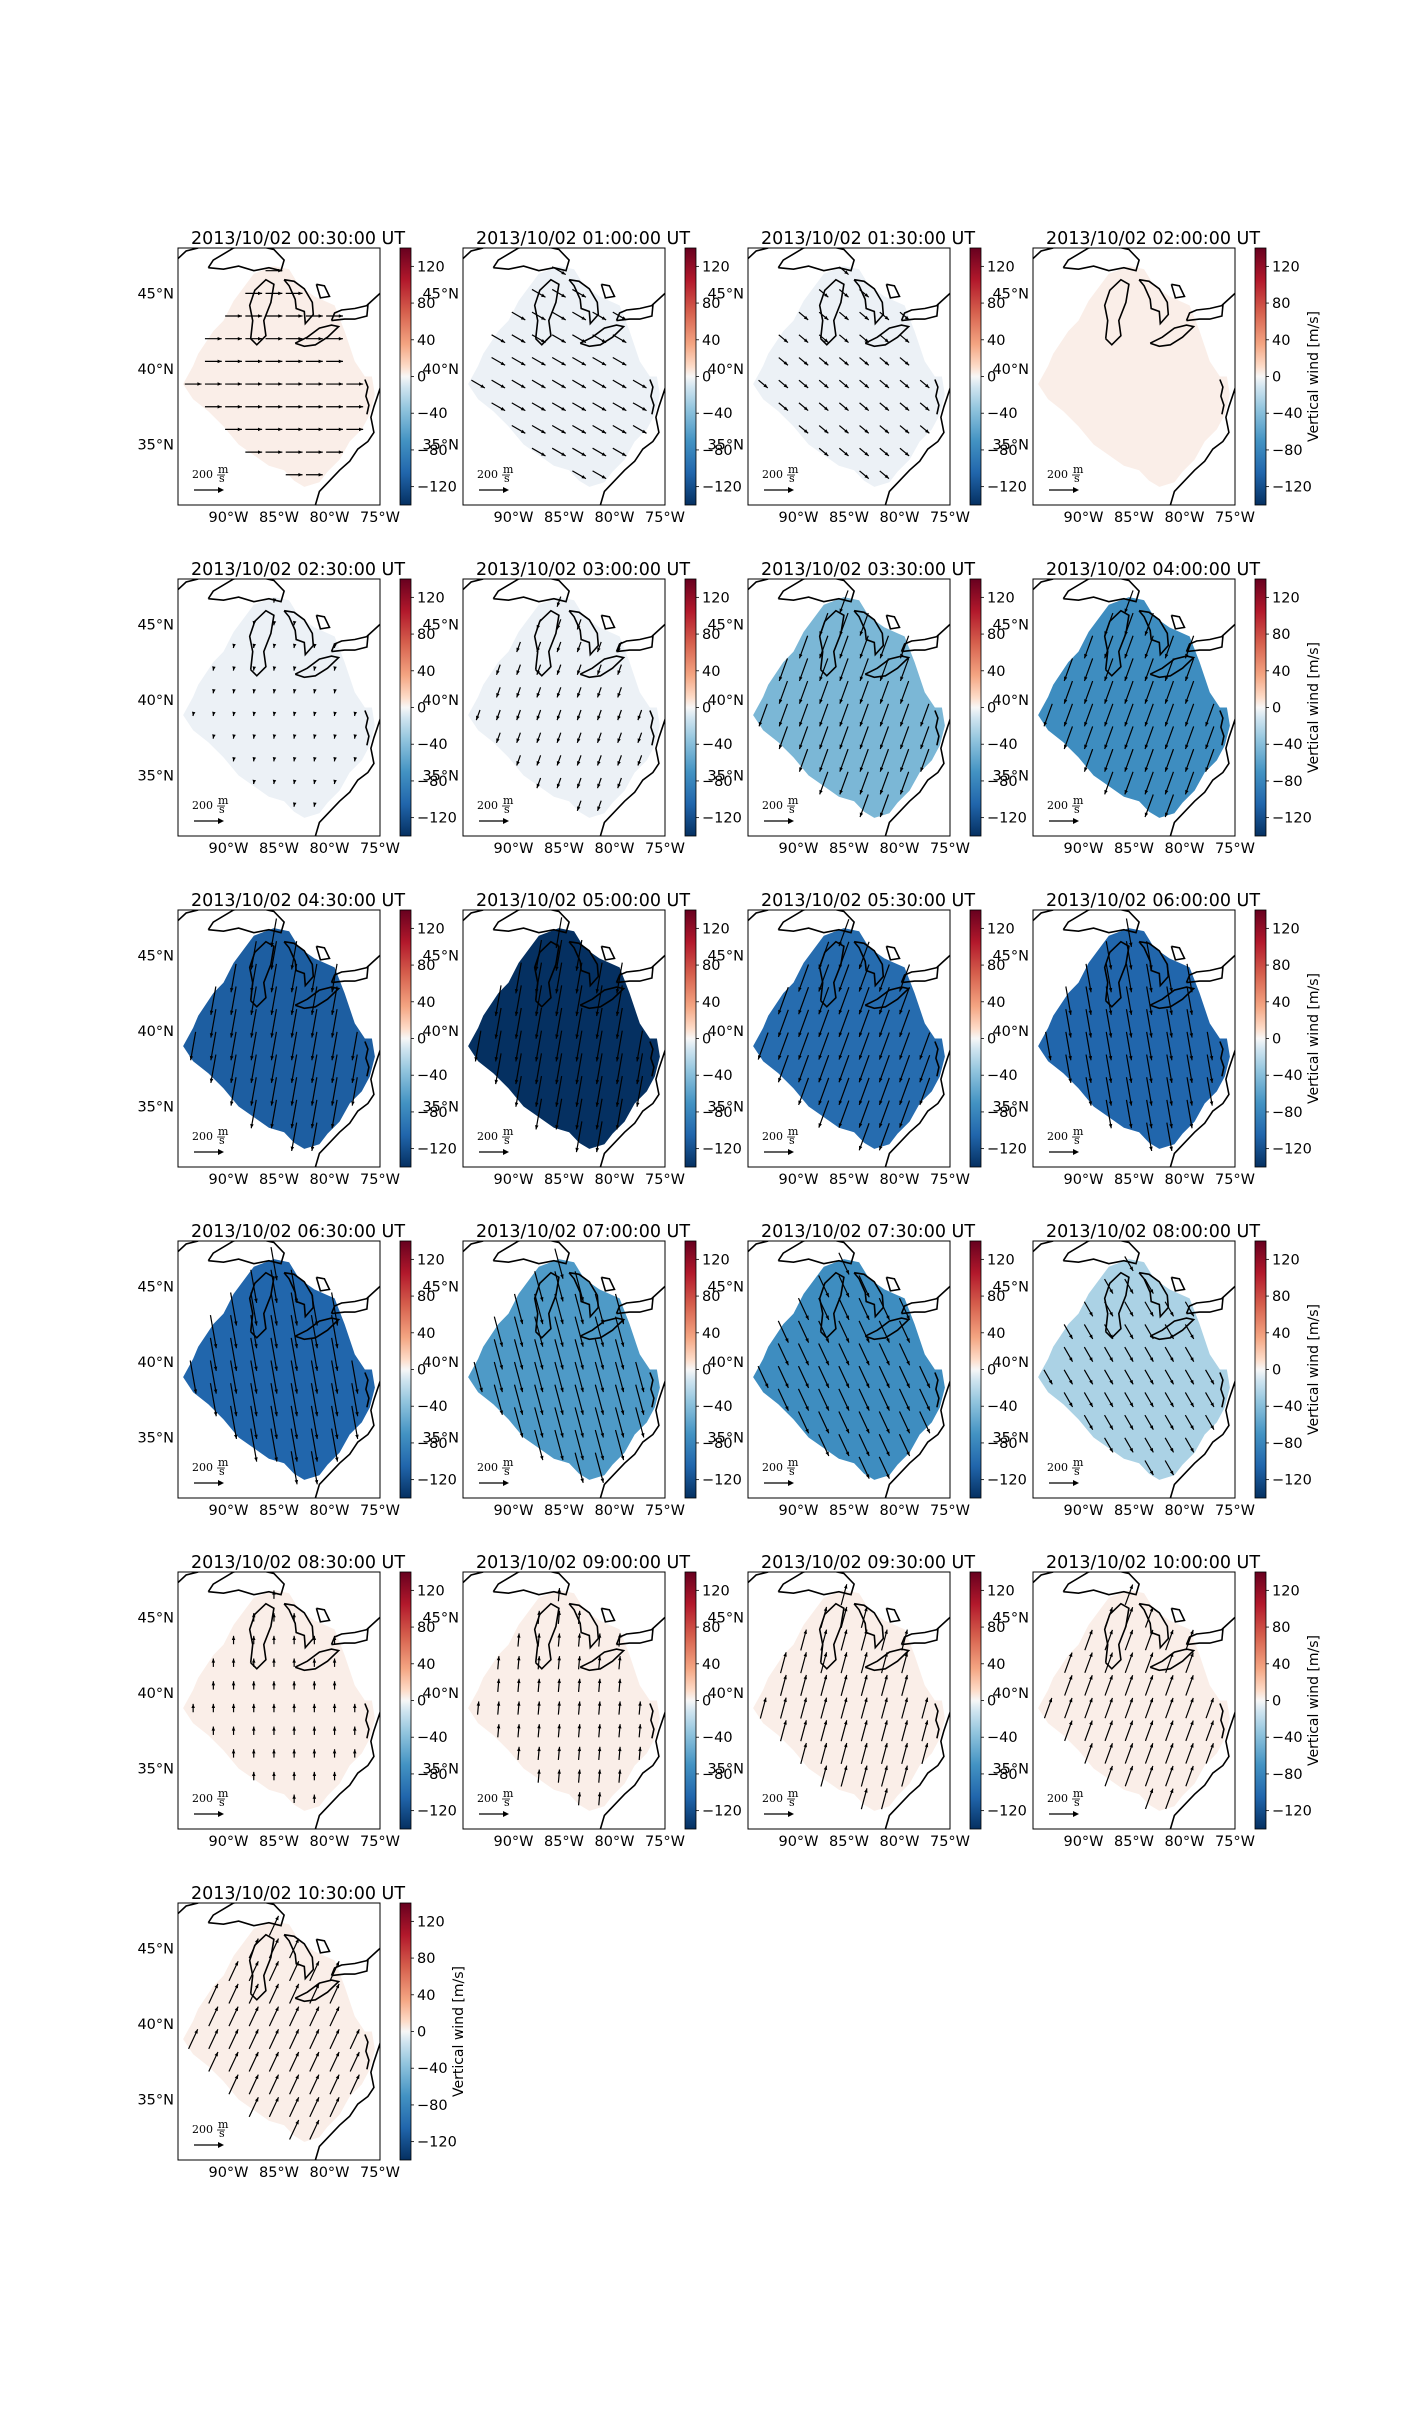 This screenshot has width=1410, height=2410. What do you see at coordinates (690, 376) in the screenshot?
I see `colorbar` at bounding box center [690, 376].